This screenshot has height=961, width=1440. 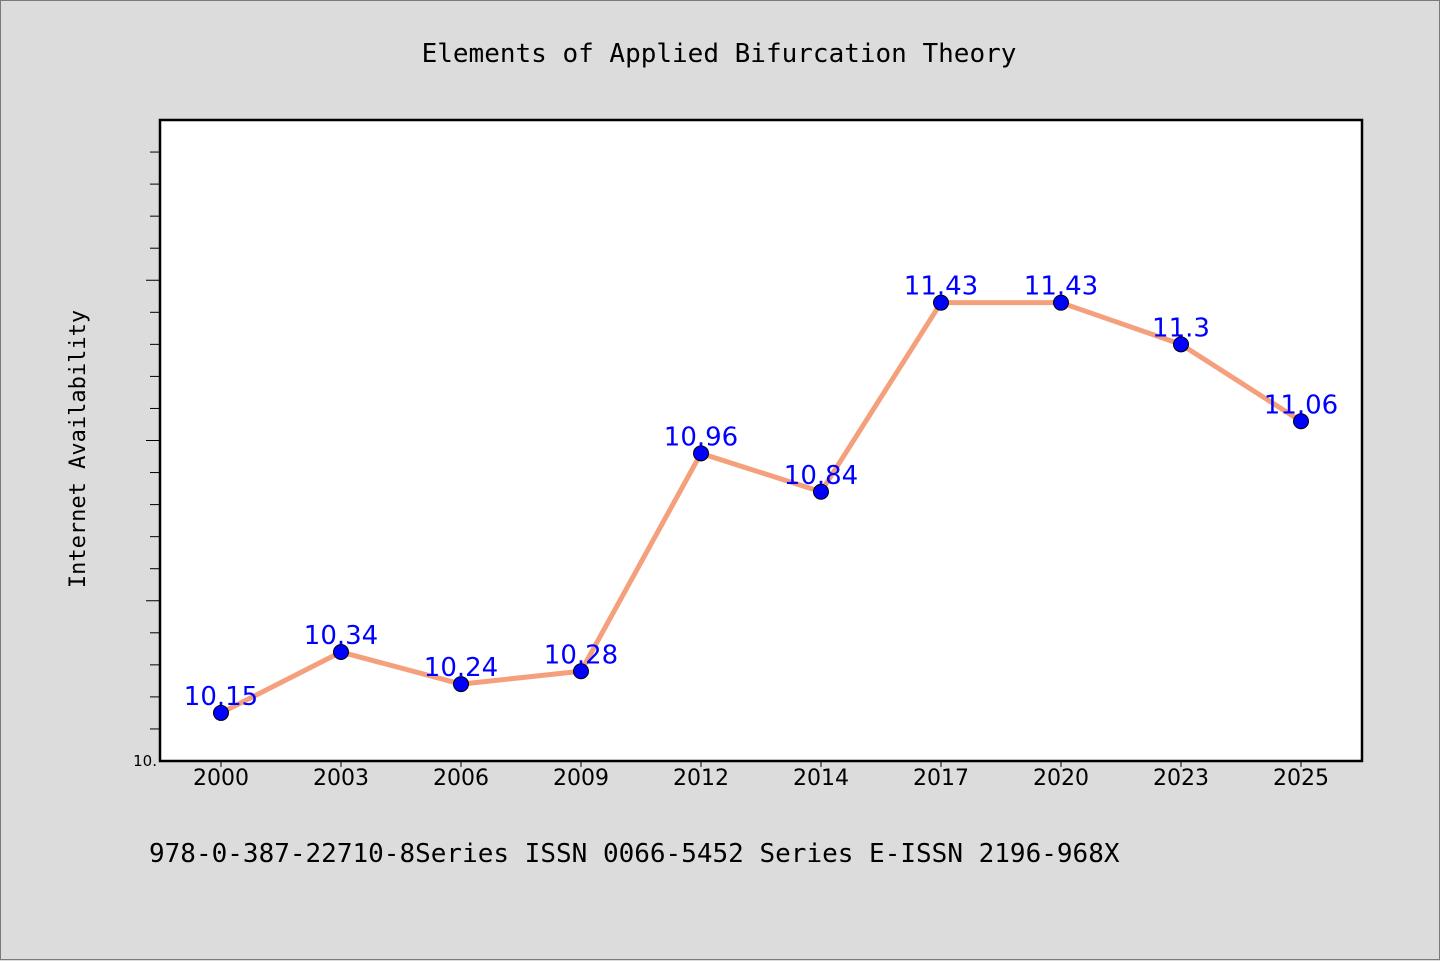 What do you see at coordinates (701, 437) in the screenshot?
I see `data-label: 10.96` at bounding box center [701, 437].